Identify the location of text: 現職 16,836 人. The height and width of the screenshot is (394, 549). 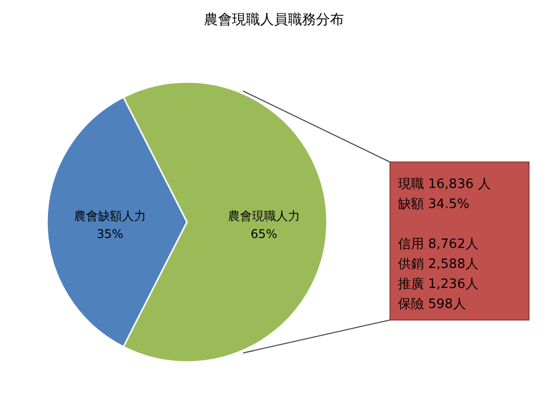
(444, 184).